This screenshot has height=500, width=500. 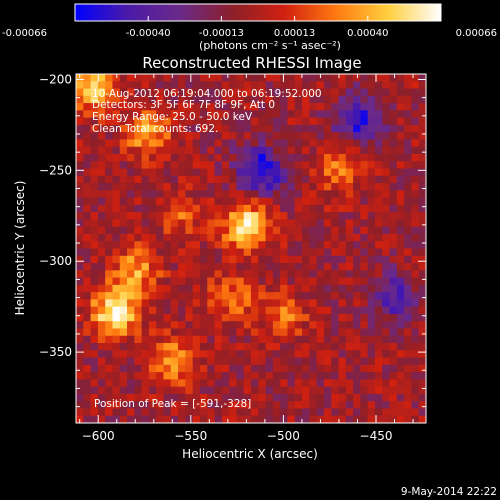 I want to click on colorbar-tick-label: -0.00040, so click(x=148, y=33).